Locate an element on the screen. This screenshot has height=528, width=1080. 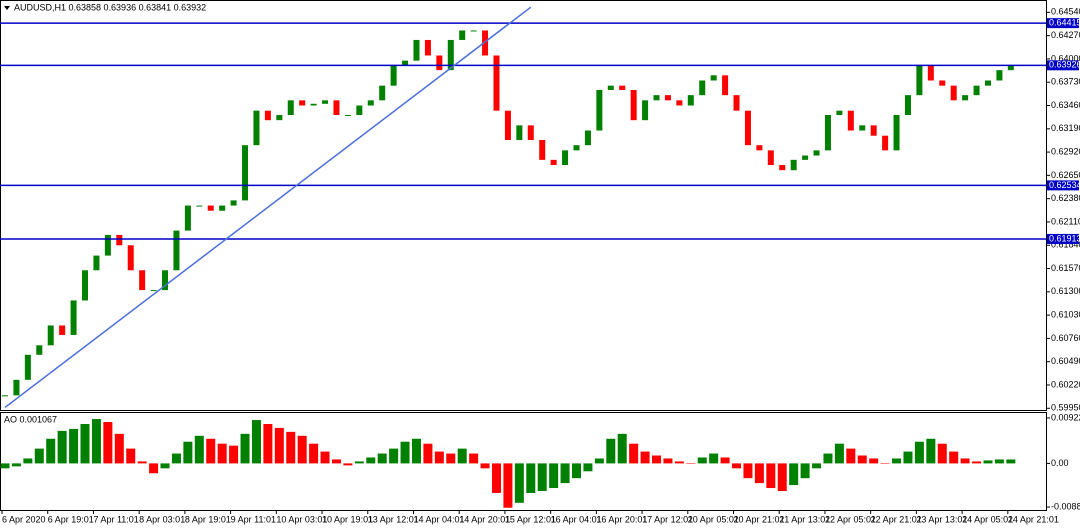
x-tick-label: 8 Apr 19:01 is located at coordinates (208, 519).